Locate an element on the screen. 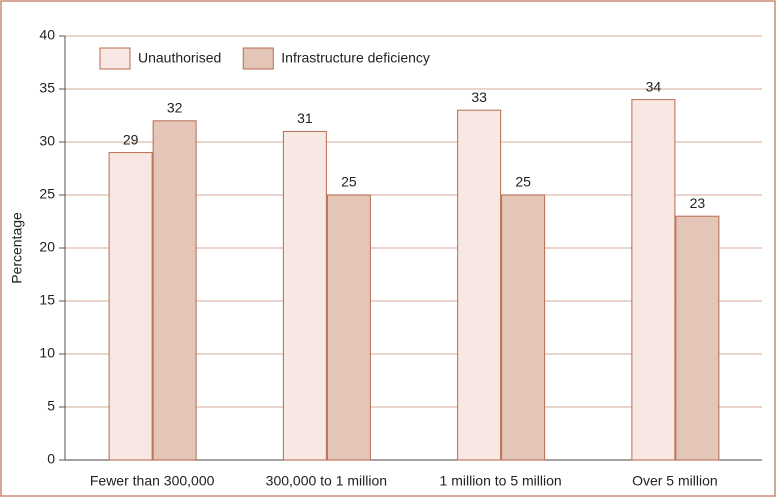 Image resolution: width=776 pixels, height=497 pixels. y-tick-label: 25 is located at coordinates (47, 194).